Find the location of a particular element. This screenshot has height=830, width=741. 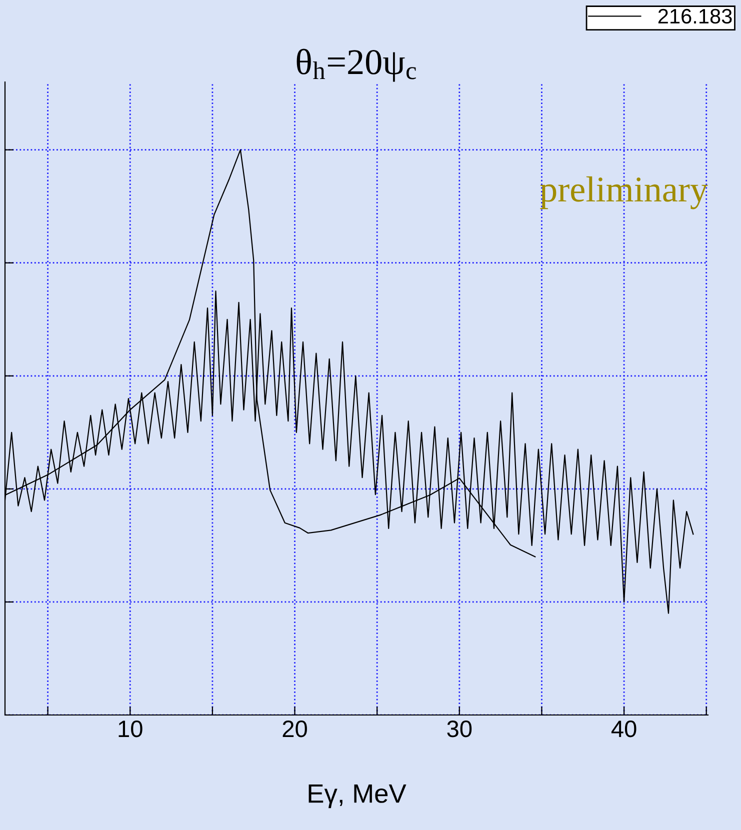

x-tick-label: 40 is located at coordinates (623, 729).